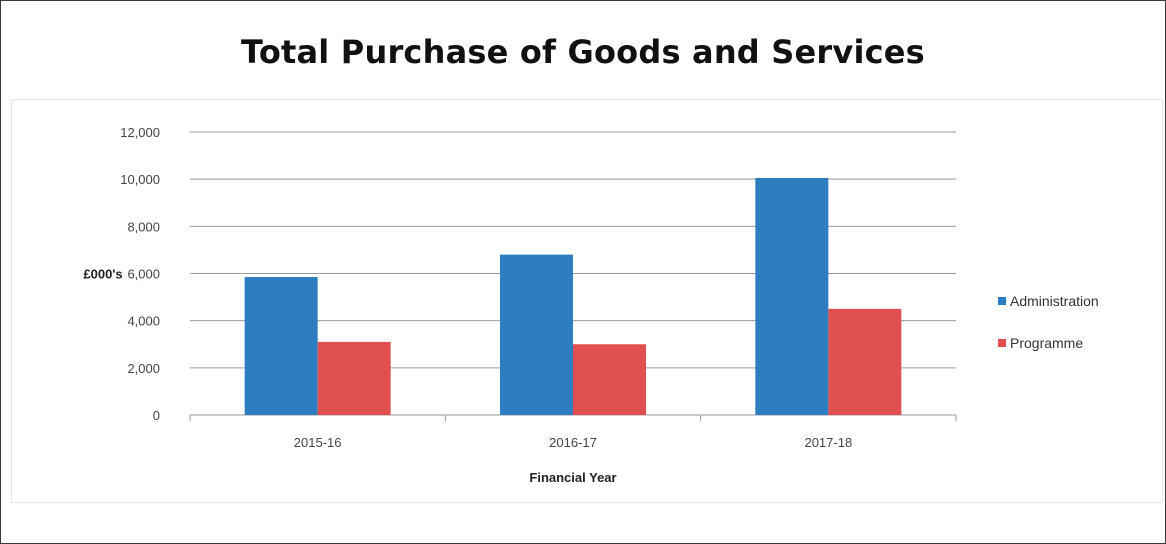  Describe the element at coordinates (583, 52) in the screenshot. I see `chart-title: Total Purchase of Goods and Services` at that location.